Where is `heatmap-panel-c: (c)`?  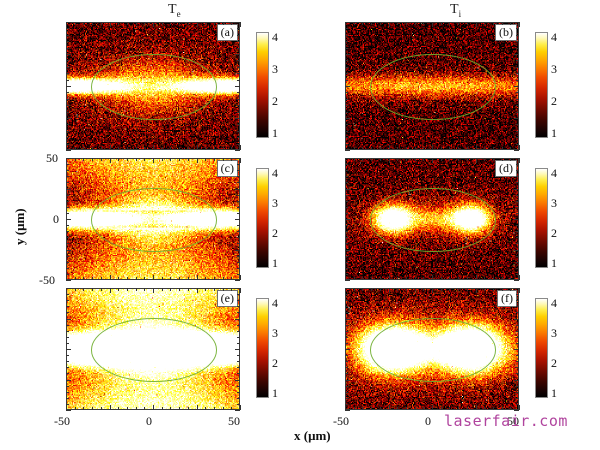 heatmap-panel-c: (c) is located at coordinates (153, 219).